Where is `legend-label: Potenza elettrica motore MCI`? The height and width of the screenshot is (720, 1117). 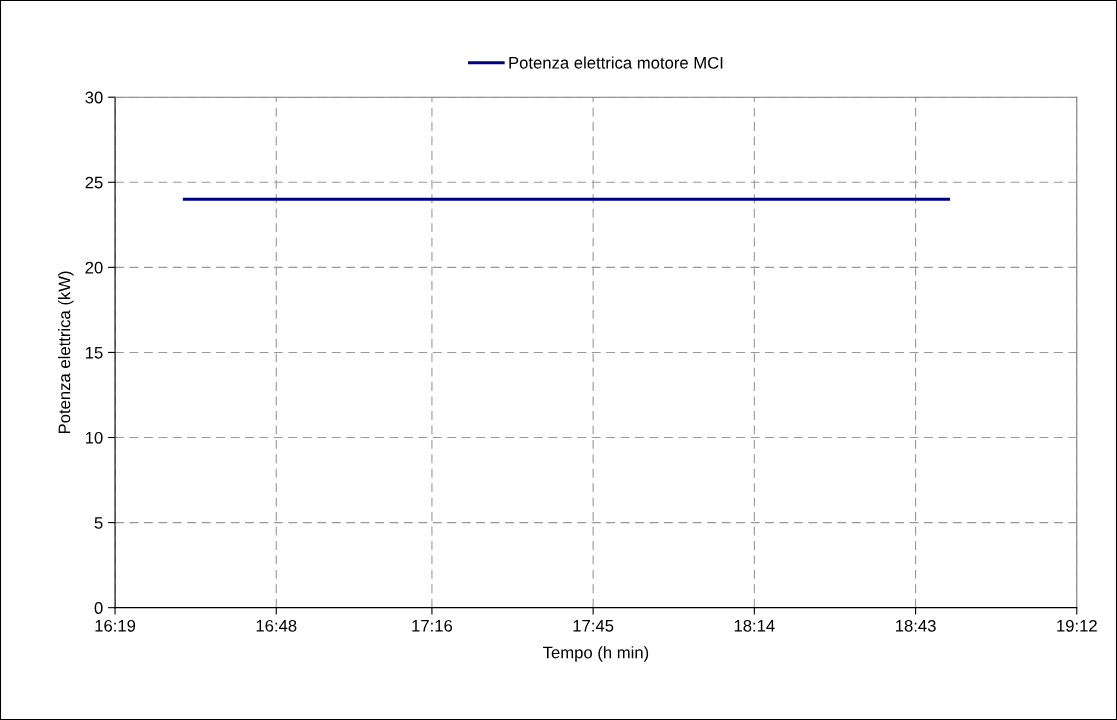
legend-label: Potenza elettrica motore MCI is located at coordinates (616, 62).